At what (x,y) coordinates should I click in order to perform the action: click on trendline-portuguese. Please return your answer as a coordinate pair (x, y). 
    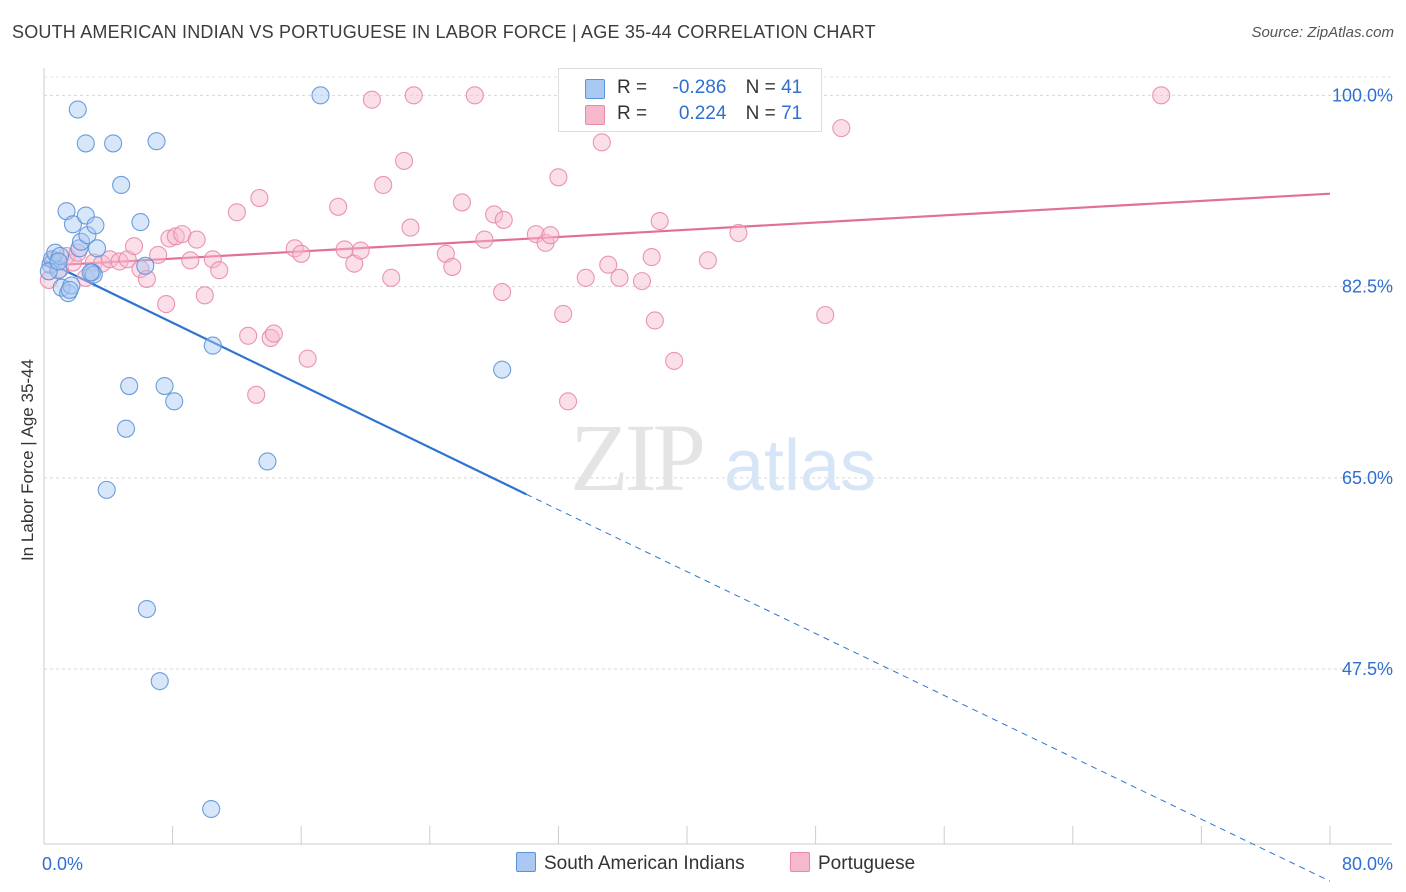
    Looking at the image, I should click on (687, 229).